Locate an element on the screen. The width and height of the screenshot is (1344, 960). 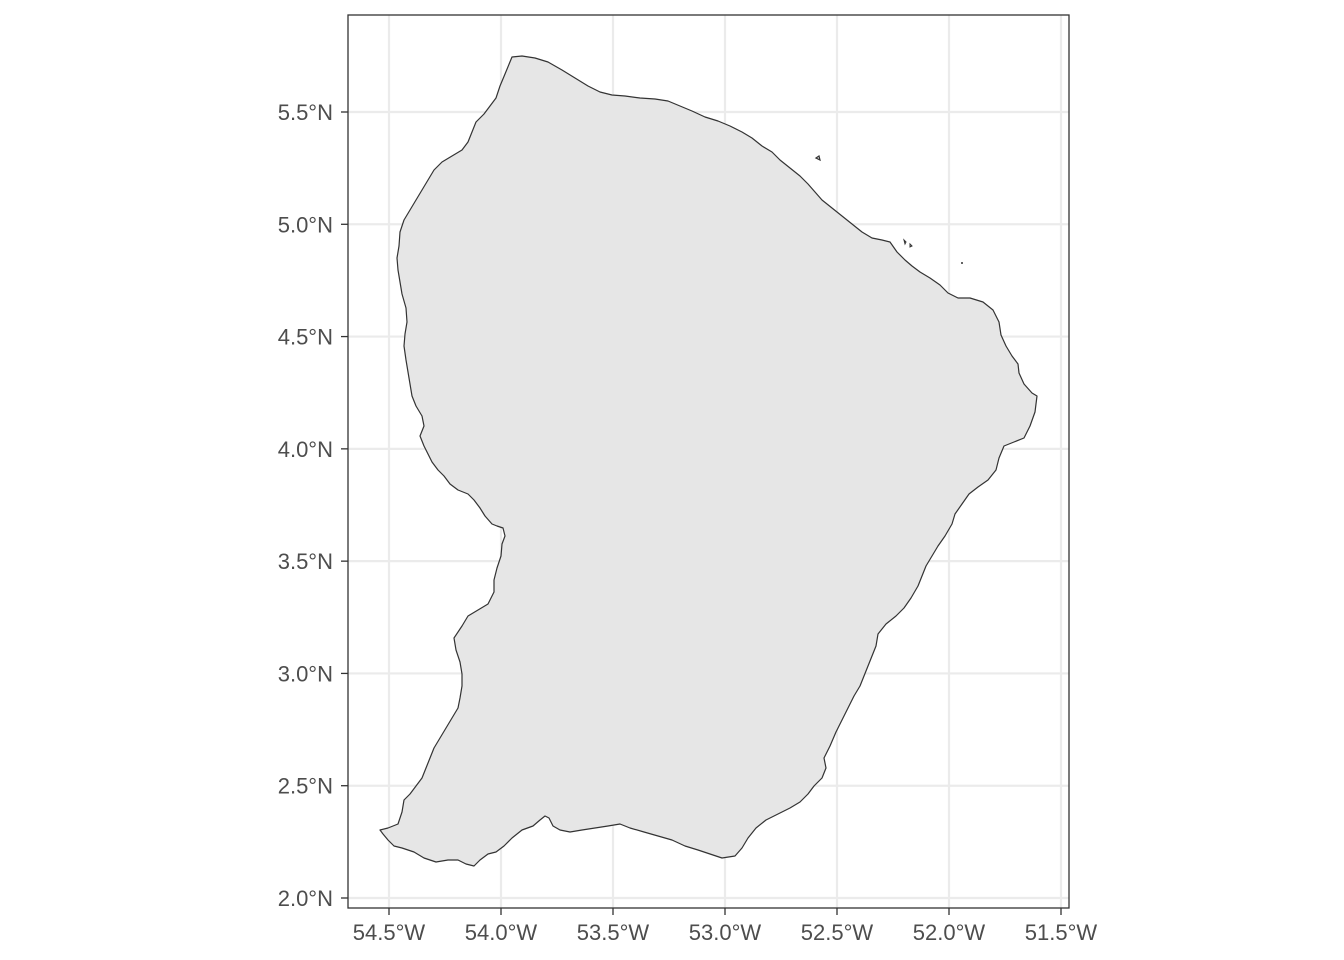
y-tick-label: 3.0°N is located at coordinates (305, 673).